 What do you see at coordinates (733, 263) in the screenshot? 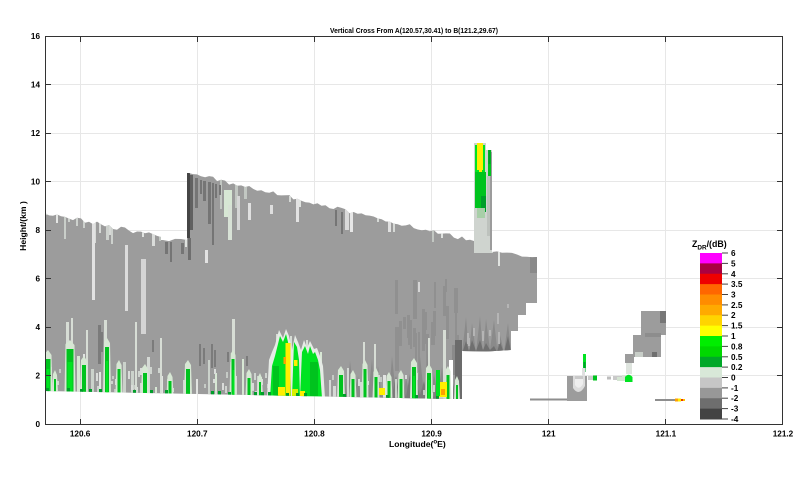
I see `svg-text: 5` at bounding box center [733, 263].